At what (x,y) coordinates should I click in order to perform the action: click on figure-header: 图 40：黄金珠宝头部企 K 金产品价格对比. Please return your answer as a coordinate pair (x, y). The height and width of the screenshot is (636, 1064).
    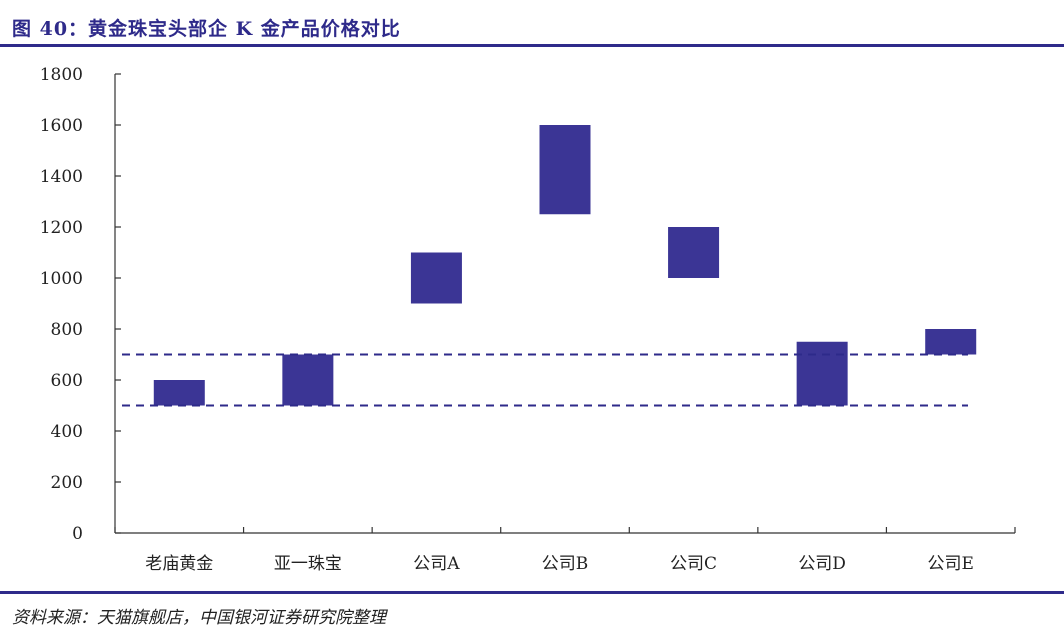
    Looking at the image, I should click on (532, 23).